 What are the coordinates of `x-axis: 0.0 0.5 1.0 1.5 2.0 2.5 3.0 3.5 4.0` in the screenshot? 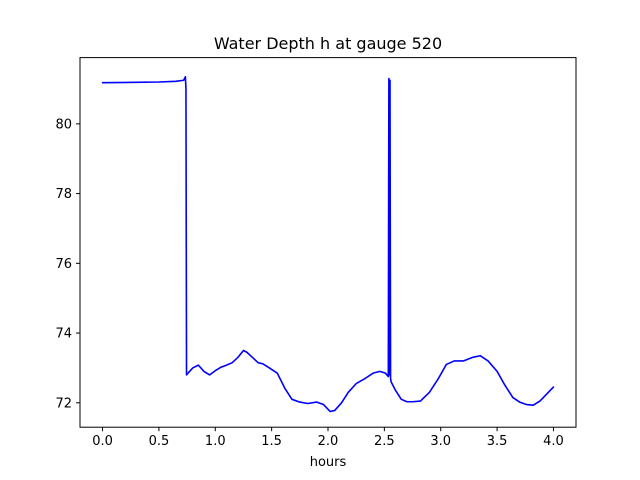 It's located at (328, 438).